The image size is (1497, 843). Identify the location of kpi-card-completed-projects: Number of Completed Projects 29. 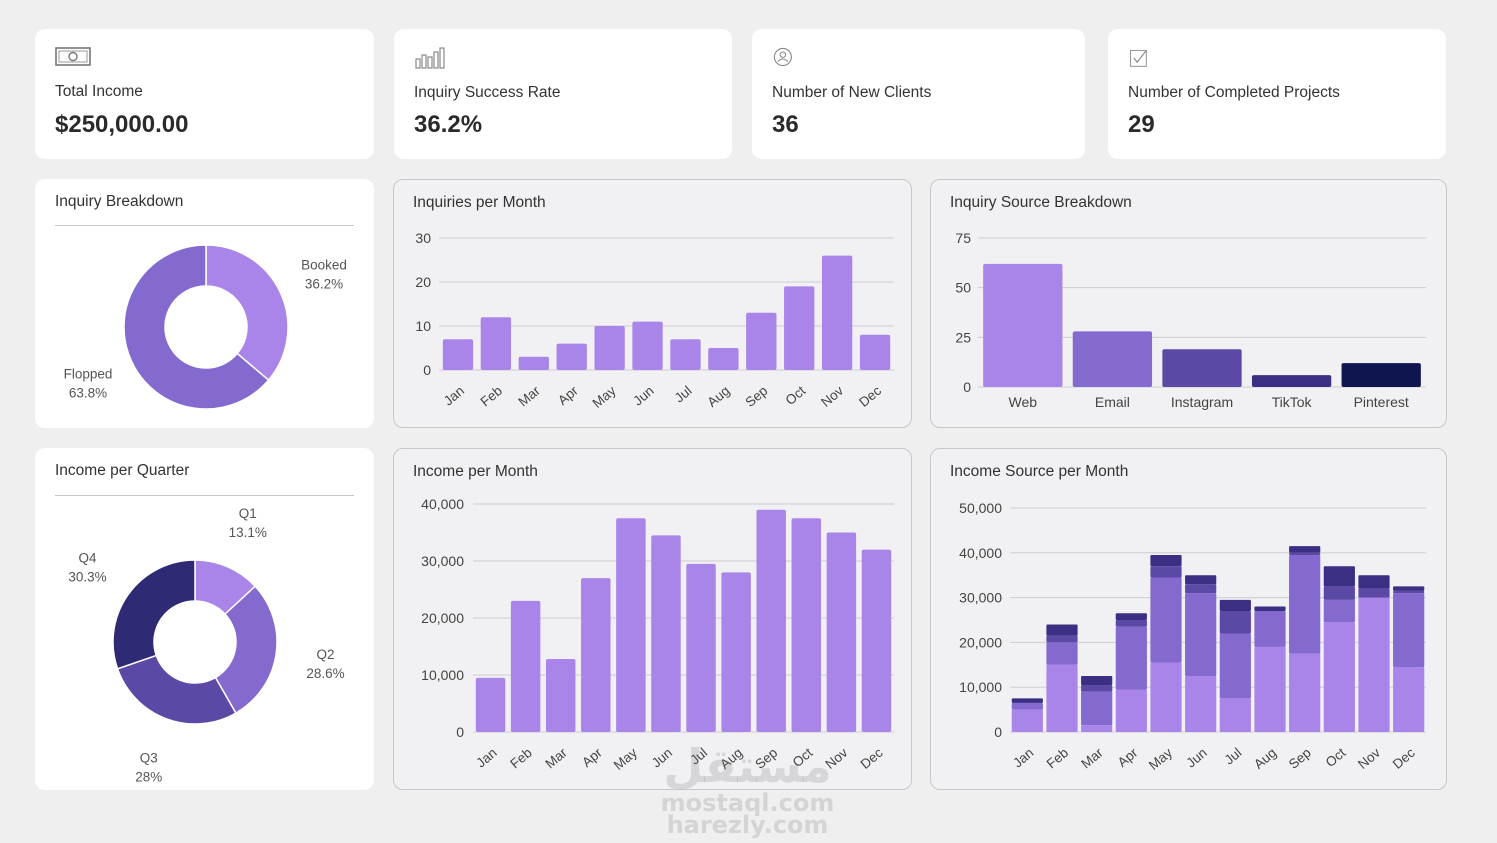
(1277, 94).